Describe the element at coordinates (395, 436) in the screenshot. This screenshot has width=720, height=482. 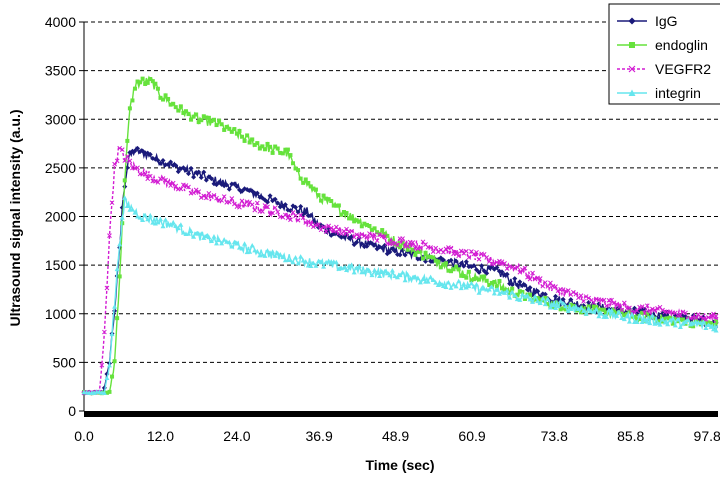
I see `x-tick-label: 48.9` at that location.